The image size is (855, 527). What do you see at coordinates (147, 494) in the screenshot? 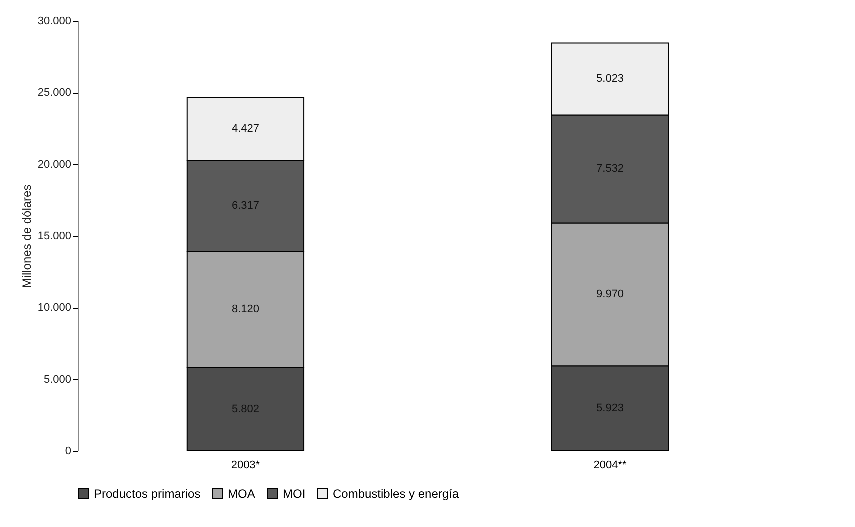
I see `legend-label: Productos primarios` at bounding box center [147, 494].